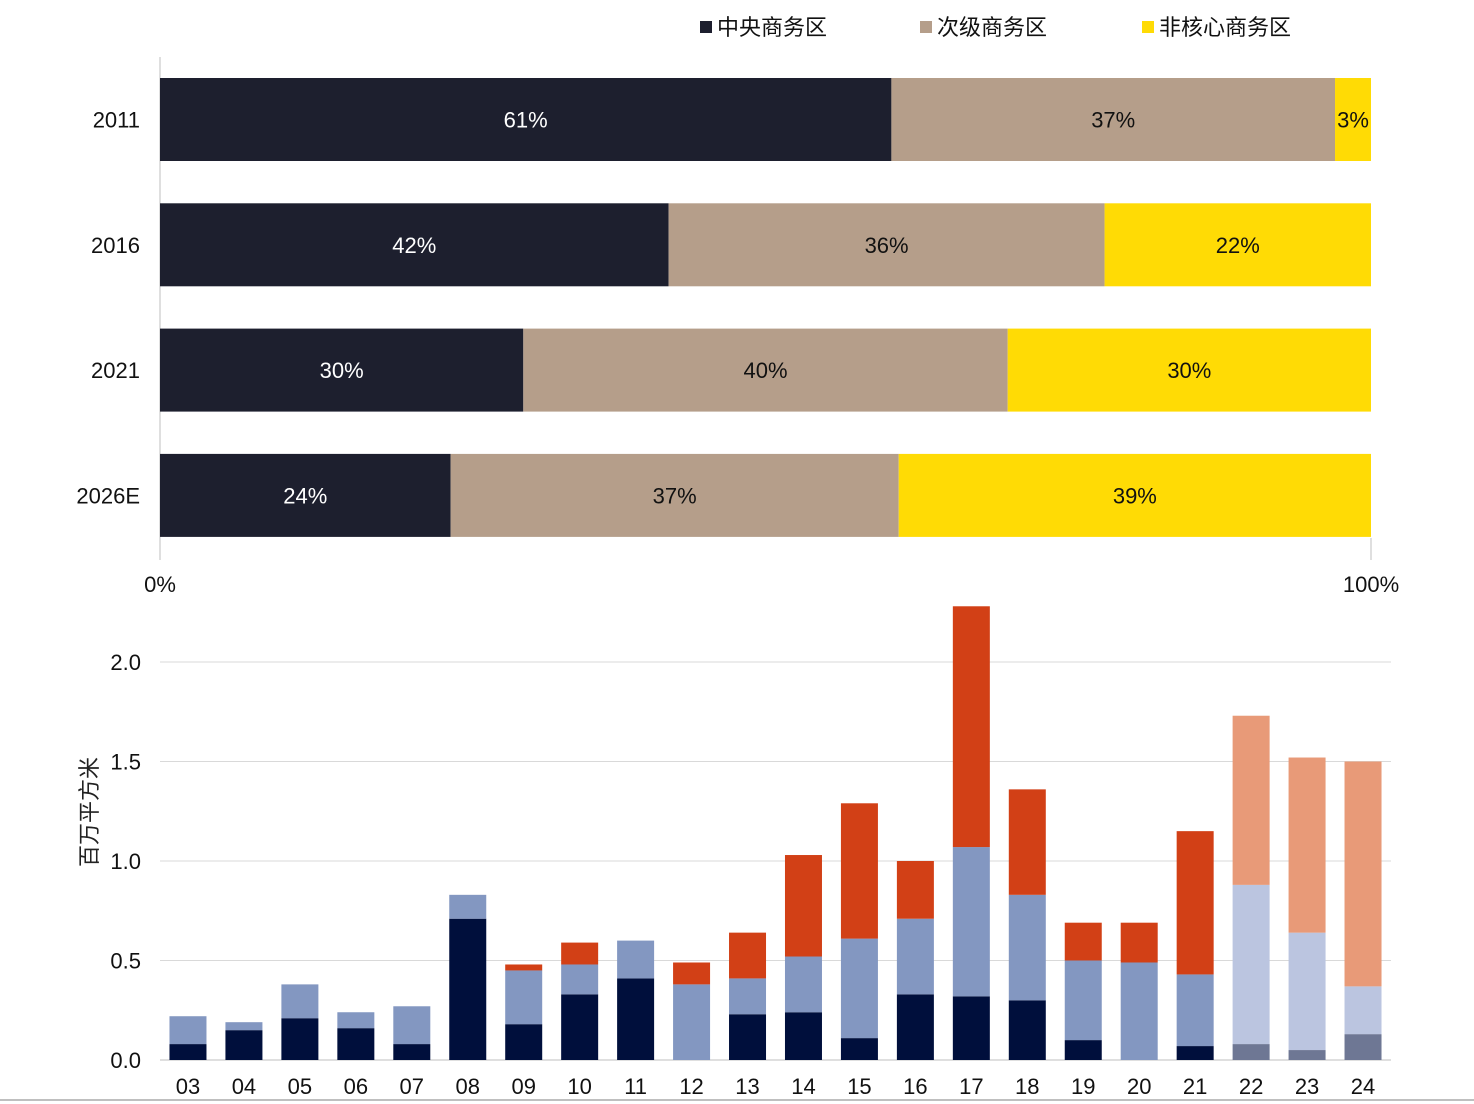  I want to click on data-label: 36%, so click(887, 245).